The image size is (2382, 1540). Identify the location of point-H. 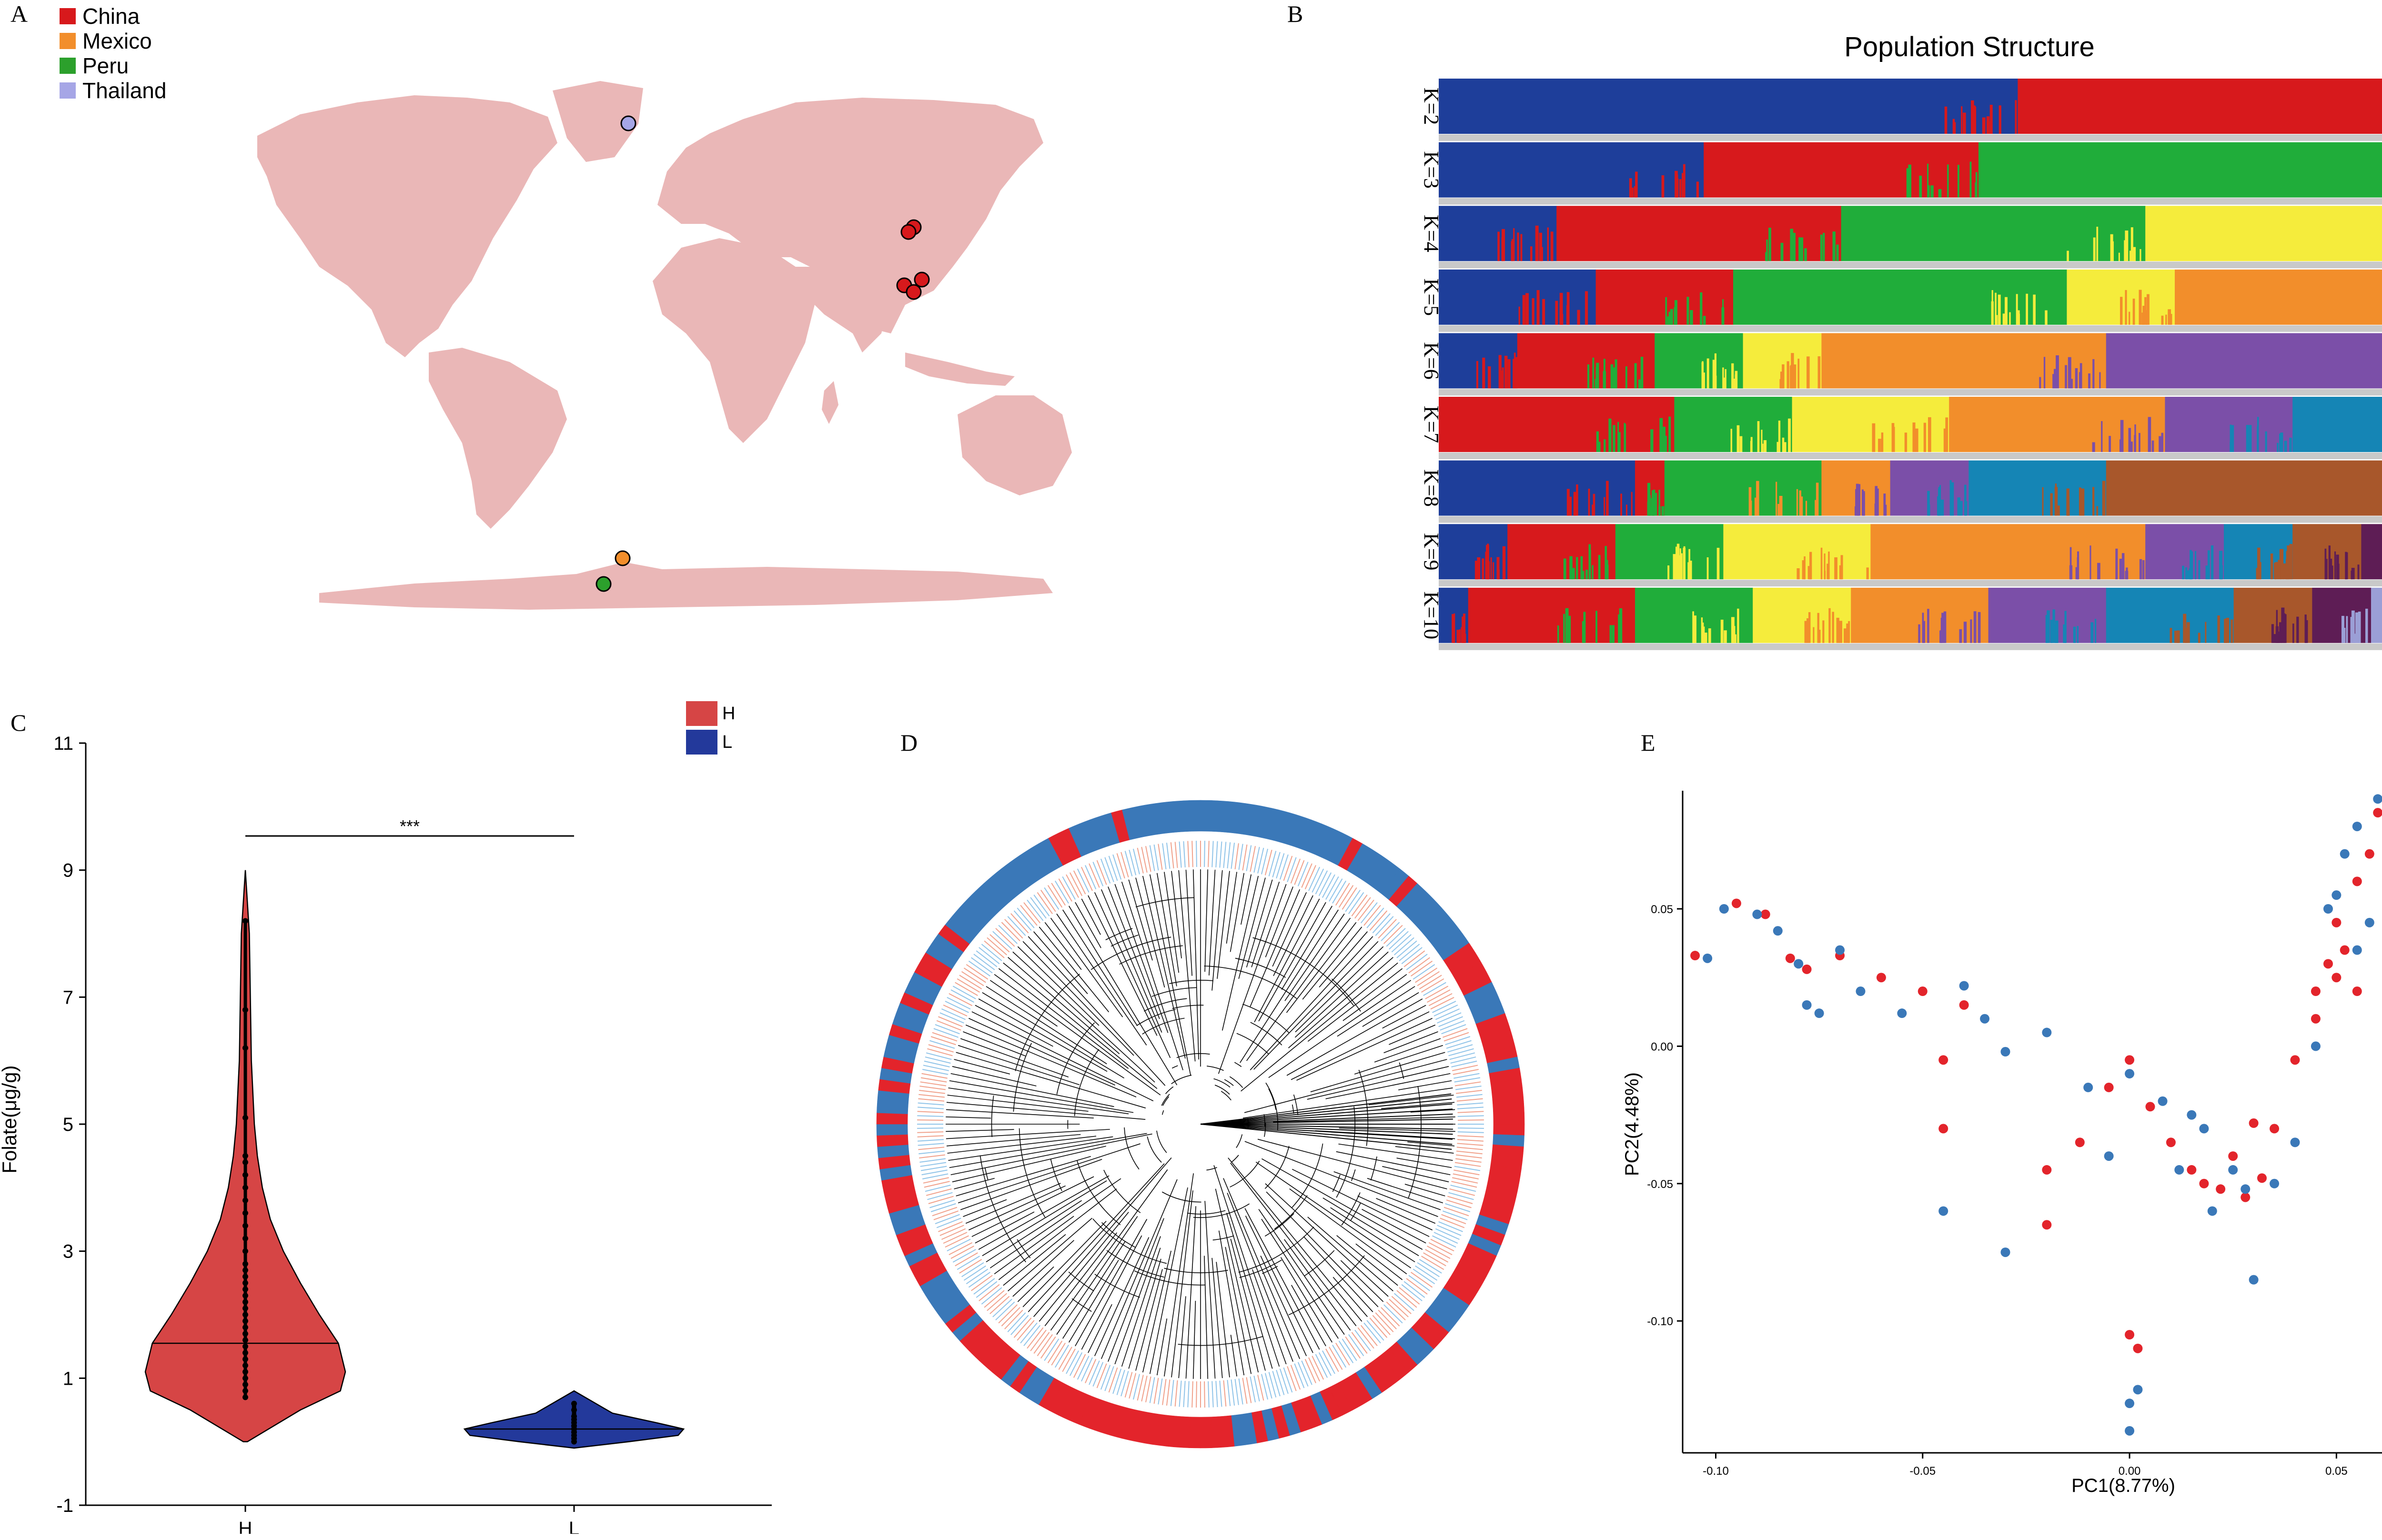
(1964, 1005).